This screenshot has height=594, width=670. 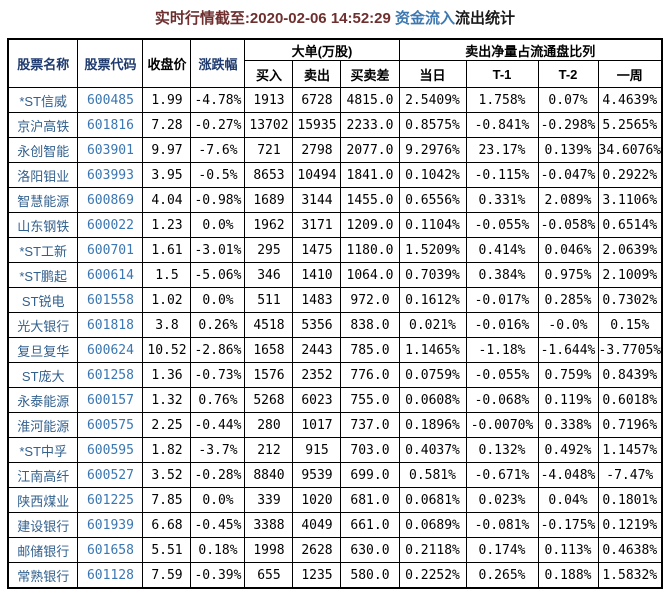 I want to click on cell-t2: 0.975%, so click(x=568, y=275).